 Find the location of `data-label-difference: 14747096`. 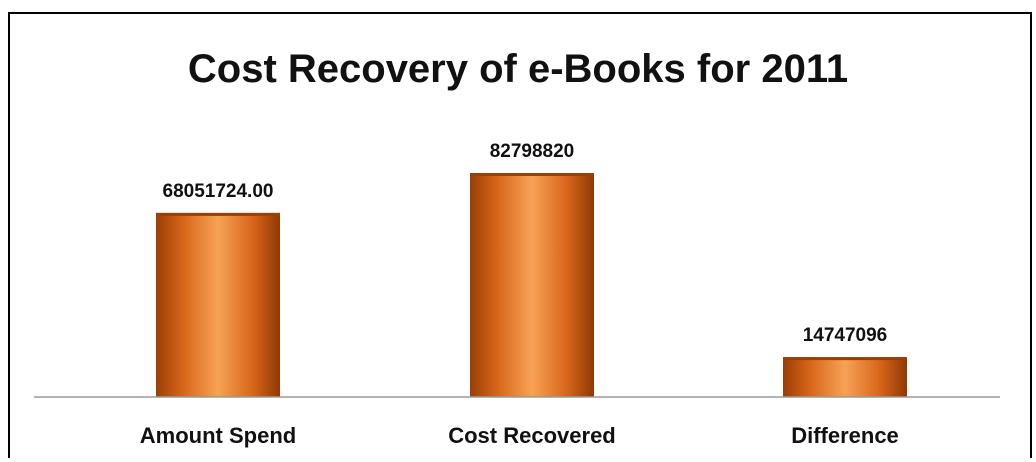

data-label-difference: 14747096 is located at coordinates (845, 335).